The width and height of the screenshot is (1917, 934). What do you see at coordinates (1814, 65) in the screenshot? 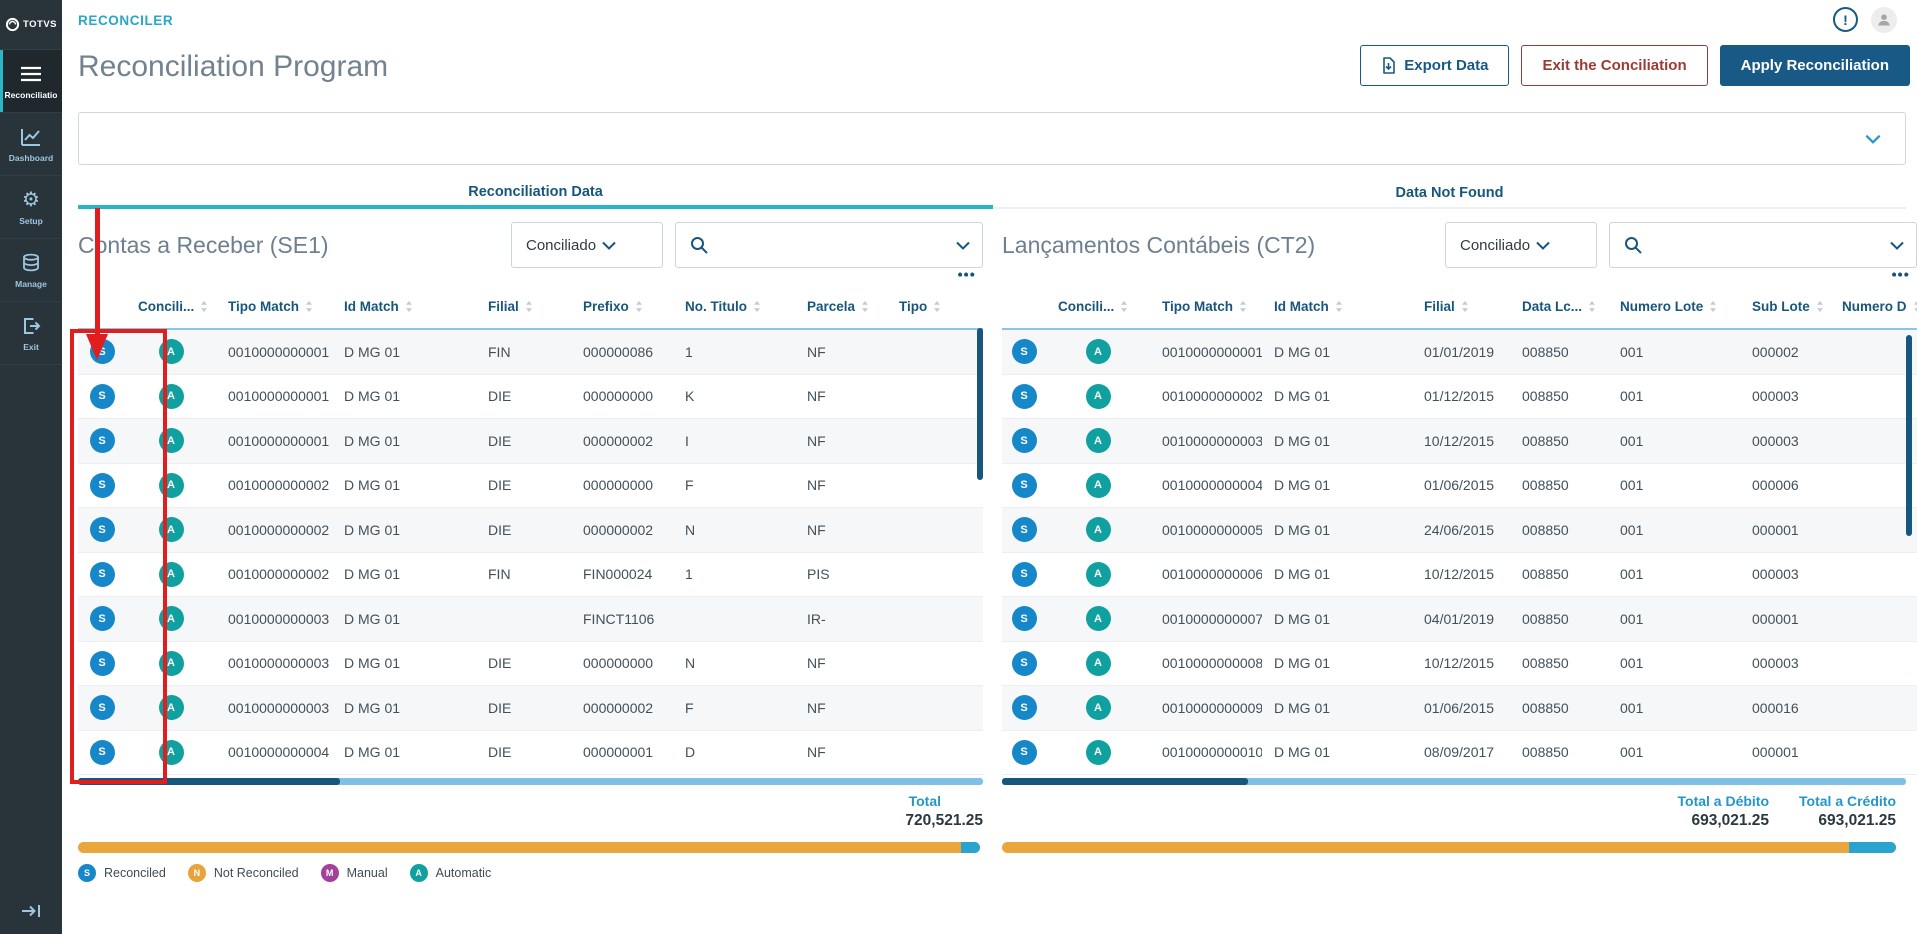
I see `apply-reconciliation-button: Apply Reconciliation` at bounding box center [1814, 65].